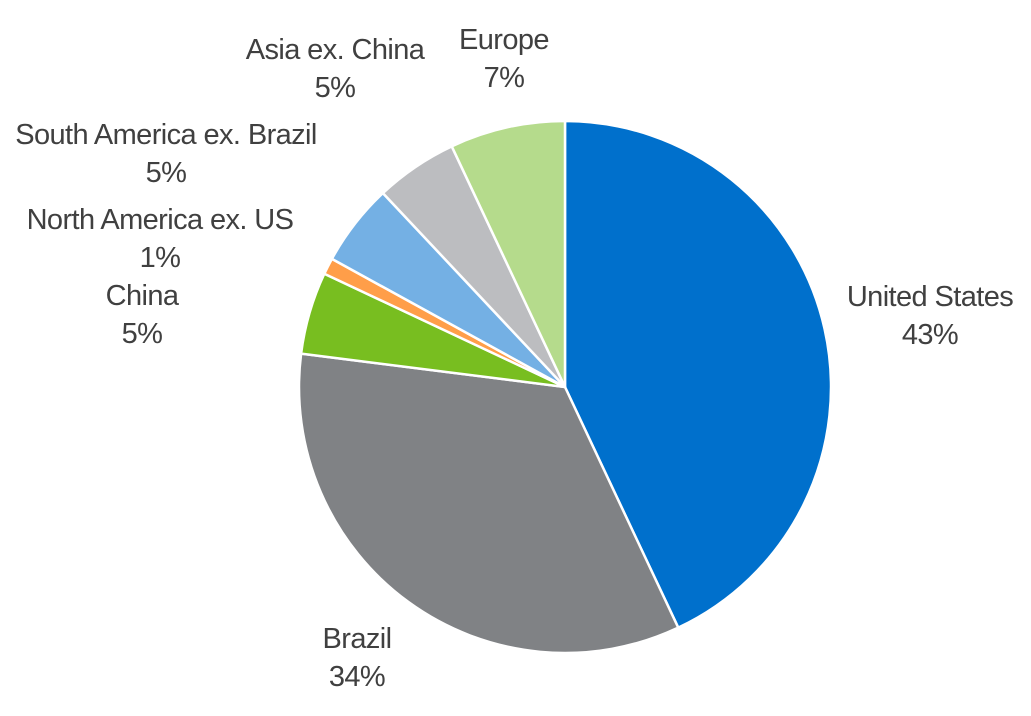 The image size is (1031, 716). What do you see at coordinates (930, 335) in the screenshot?
I see `slice-value-united-states: 43%` at bounding box center [930, 335].